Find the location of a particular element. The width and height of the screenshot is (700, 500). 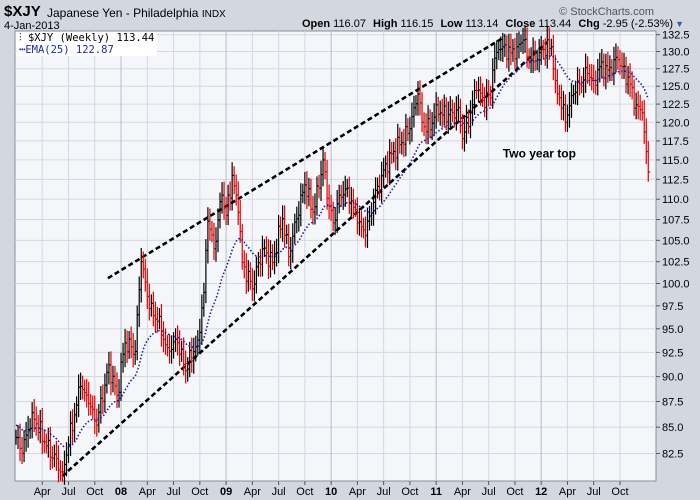

copyright: © StockCharts.com is located at coordinates (606, 12).